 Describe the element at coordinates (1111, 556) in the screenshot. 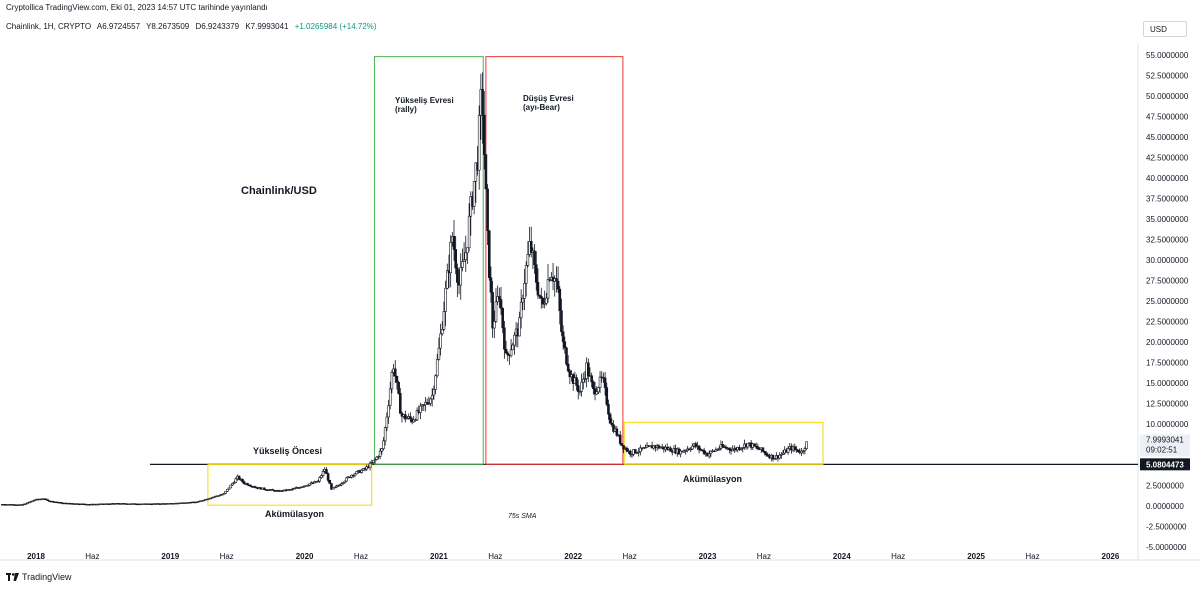

I see `x-tick-label: 2026` at that location.